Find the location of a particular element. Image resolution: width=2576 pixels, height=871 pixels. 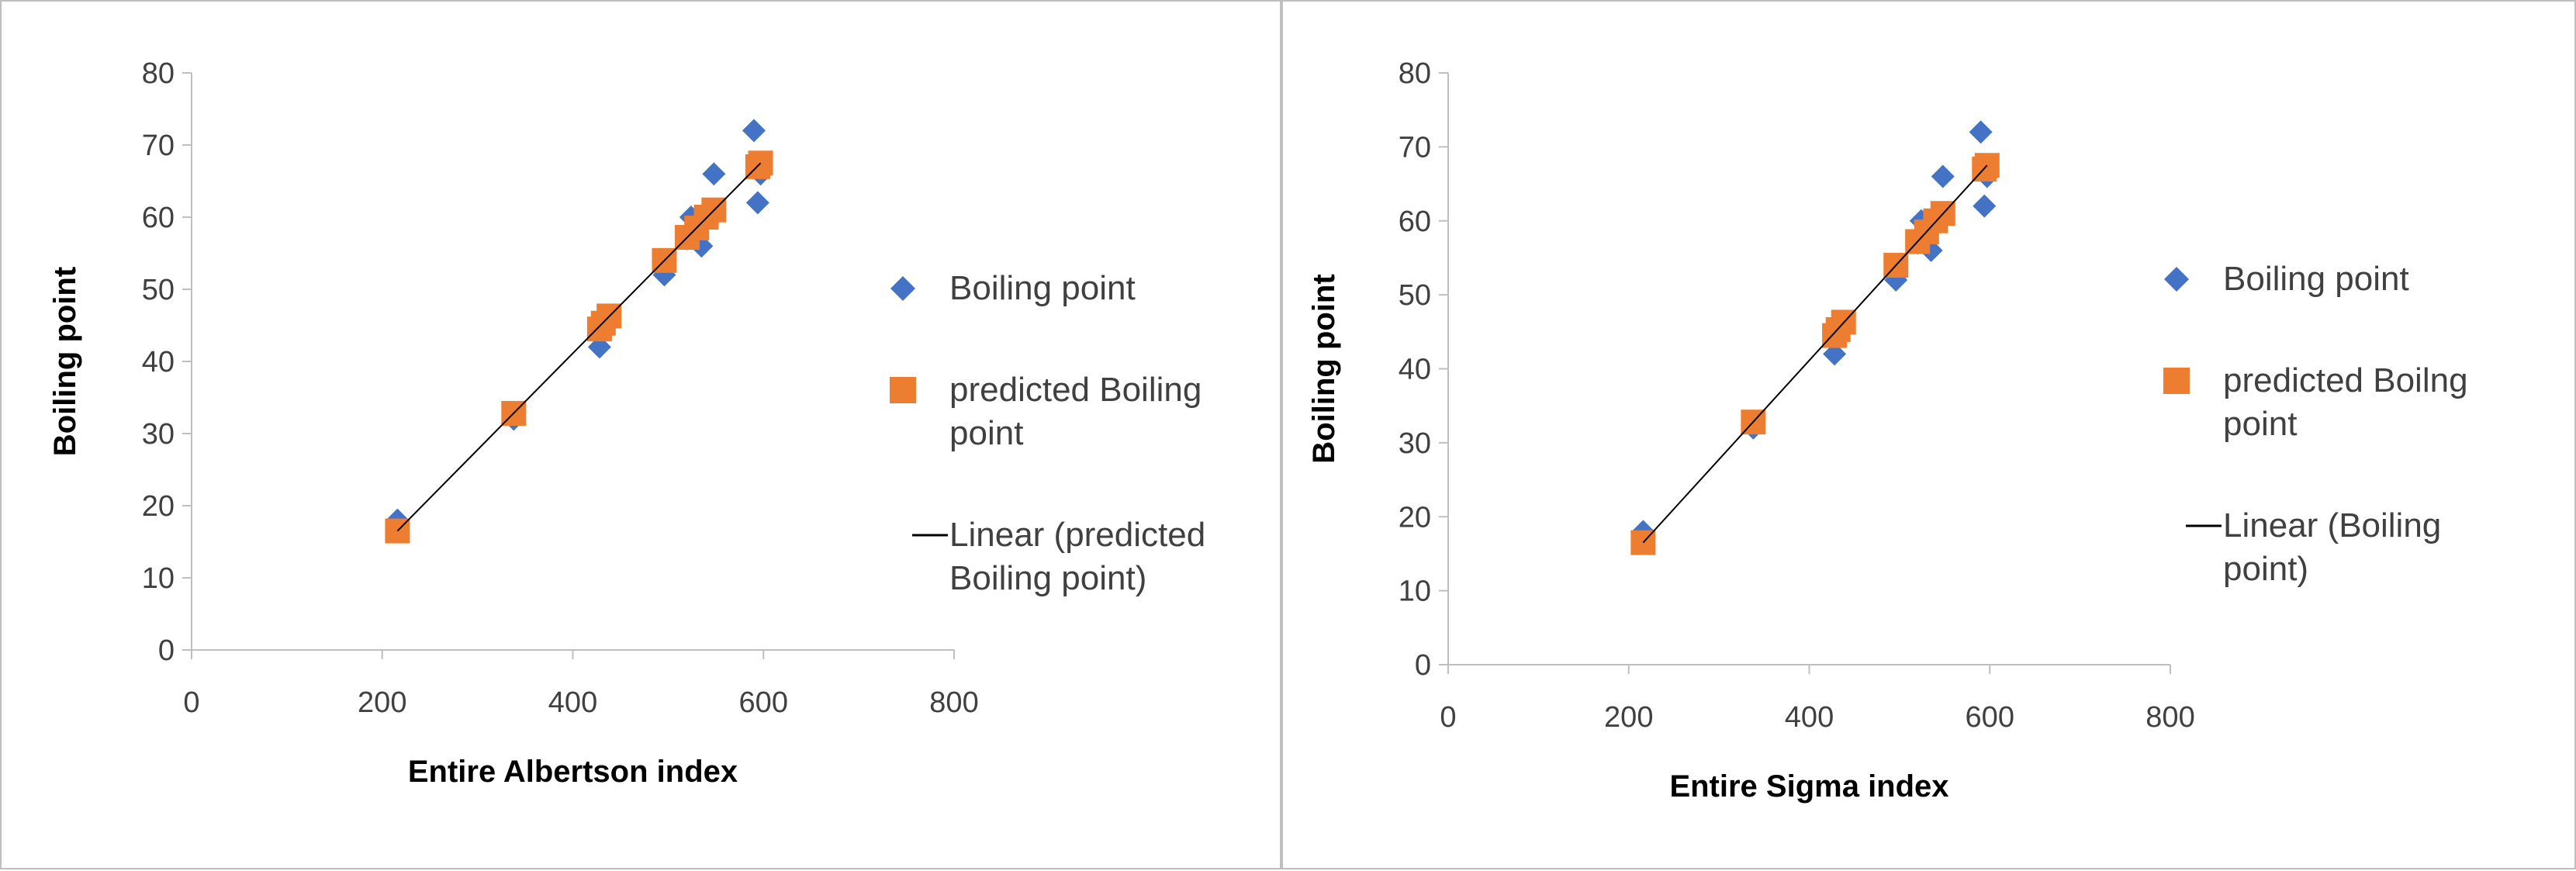

legend-entry: Linear (predicted Boiling point) is located at coordinates (1077, 556).